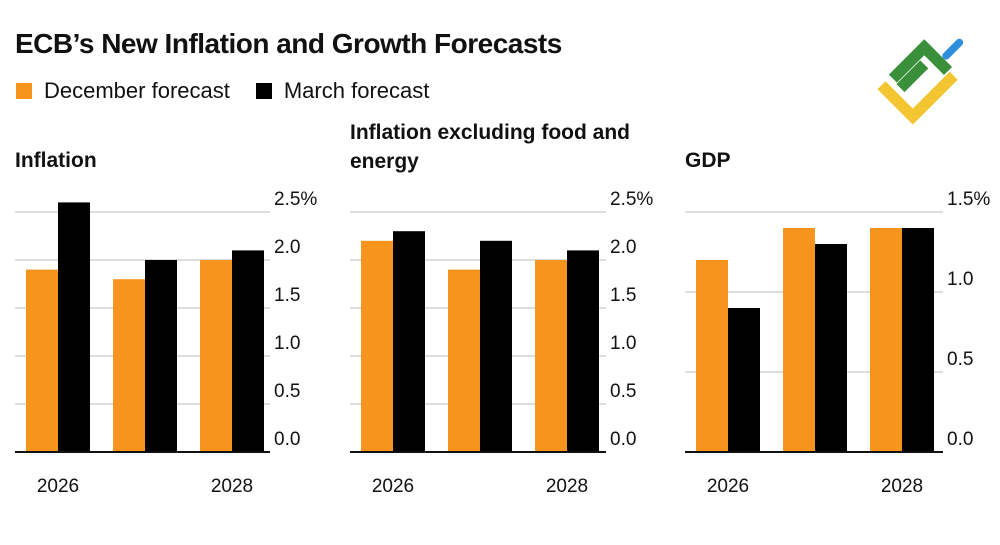 This screenshot has height=545, width=1000. I want to click on legend-item-march: March forecast, so click(342, 91).